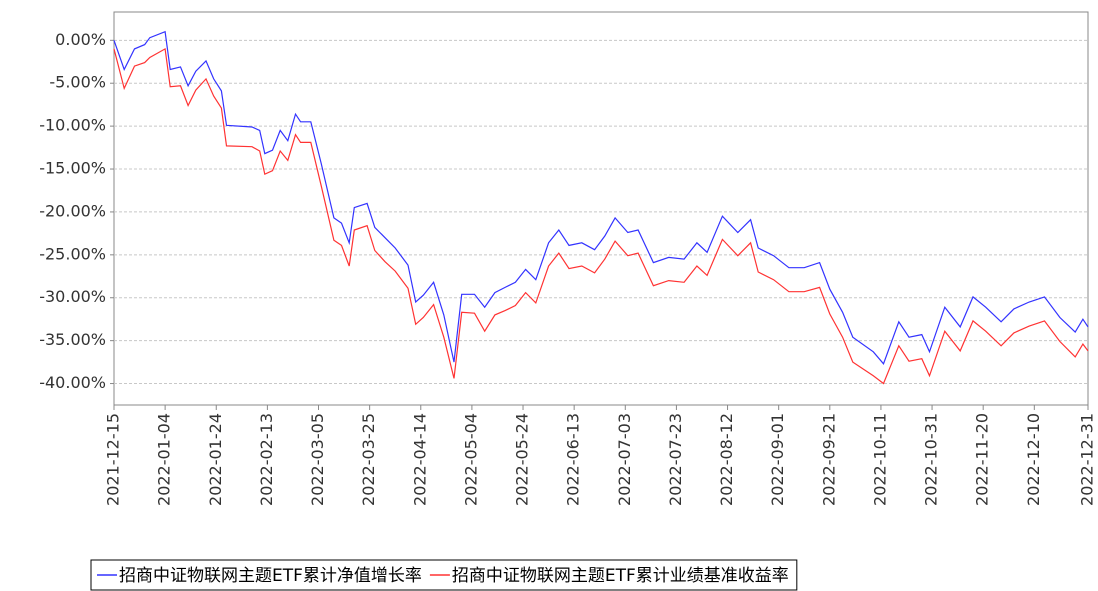 This screenshot has height=591, width=1098. What do you see at coordinates (879, 459) in the screenshot?
I see `x-tick-label: 2022-10-11` at bounding box center [879, 459].